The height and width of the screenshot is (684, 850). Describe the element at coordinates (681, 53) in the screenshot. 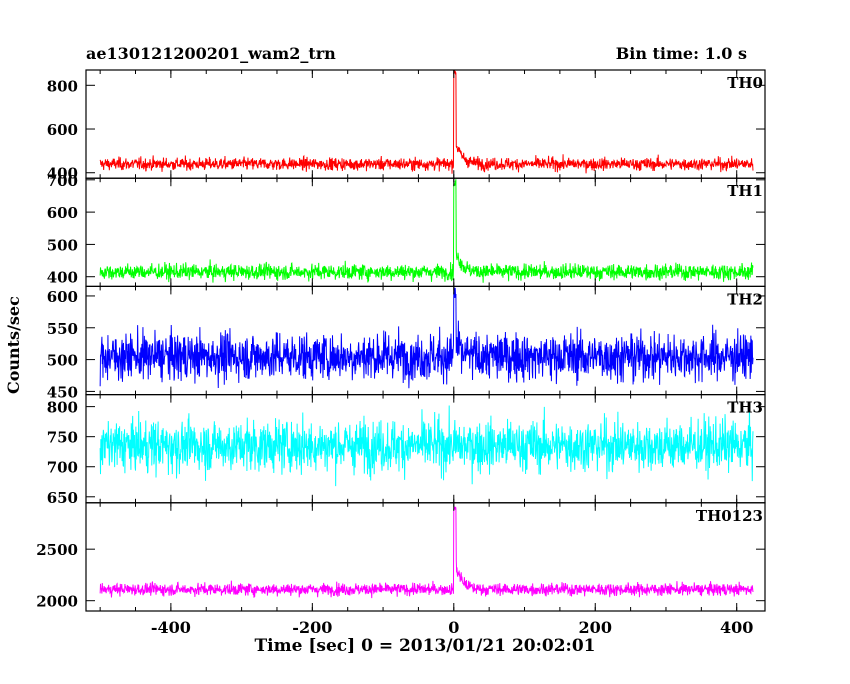

I see `bin-time-label: Bin time: 1.0 s` at that location.